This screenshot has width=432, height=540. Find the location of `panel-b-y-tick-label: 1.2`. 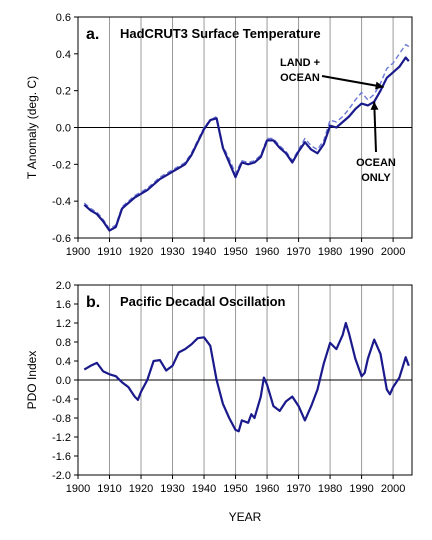

panel-b-y-tick-label: 1.2 is located at coordinates (63, 324).